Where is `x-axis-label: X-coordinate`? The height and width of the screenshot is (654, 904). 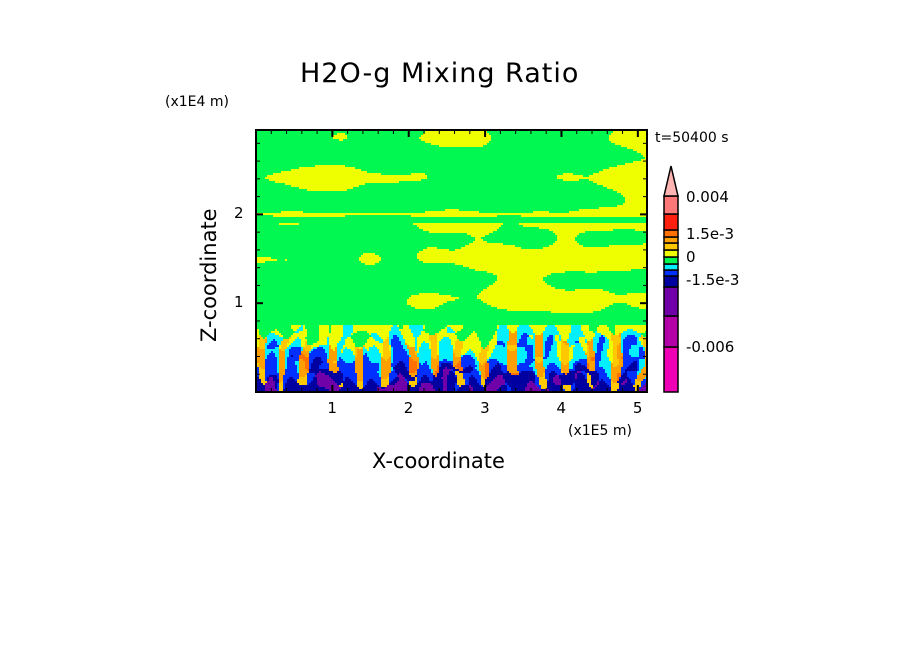
x-axis-label: X-coordinate is located at coordinates (438, 461).